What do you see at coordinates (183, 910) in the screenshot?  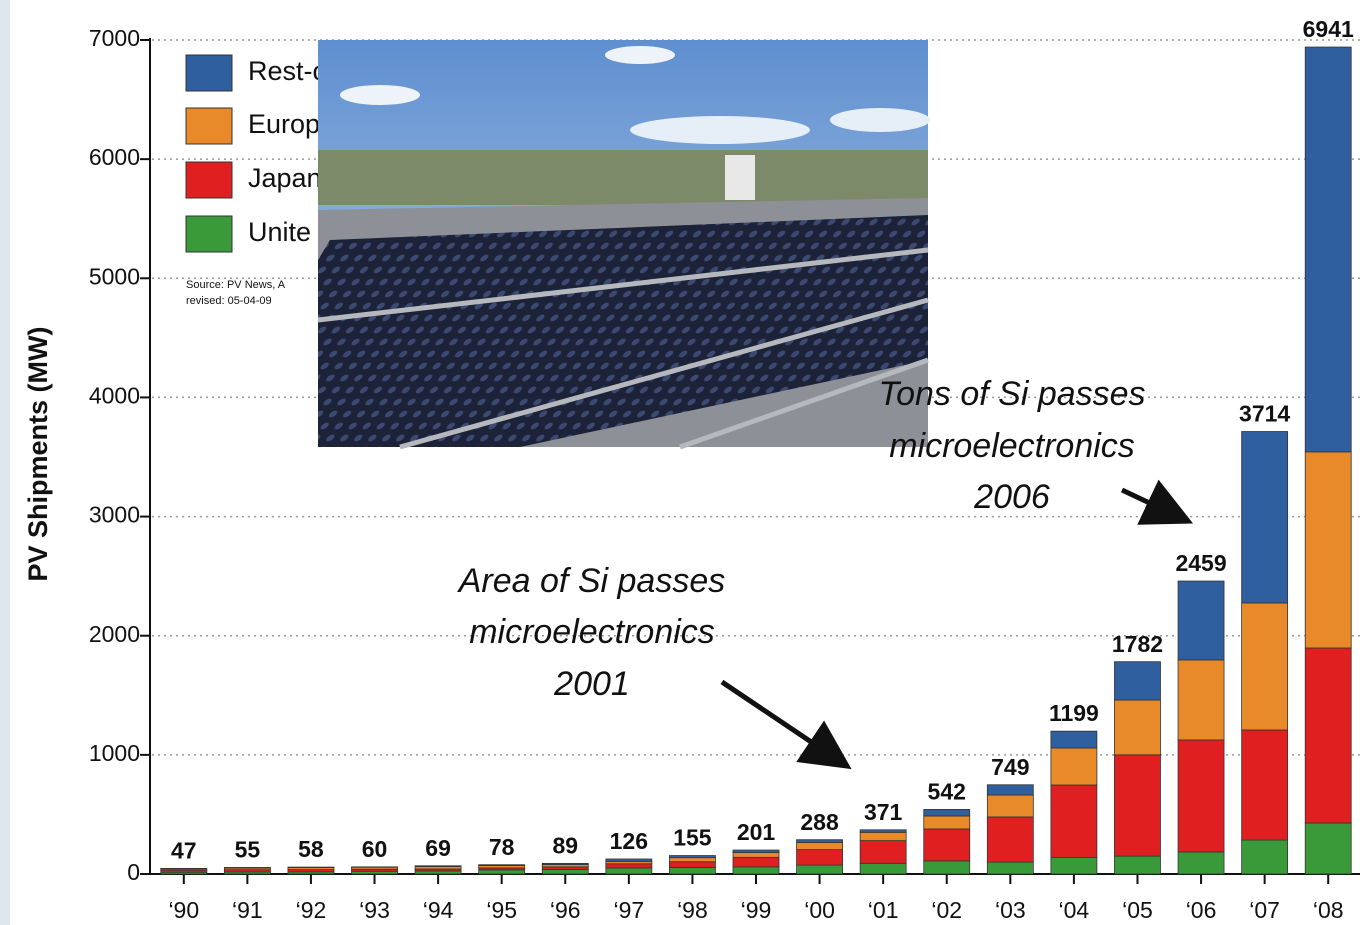 I see `x-tick-label: ‘90` at bounding box center [183, 910].